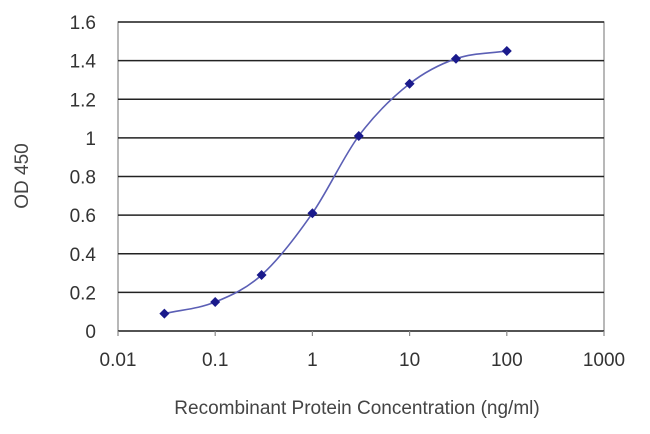 Image resolution: width=650 pixels, height=434 pixels. What do you see at coordinates (83, 23) in the screenshot?
I see `y-tick-label: 1.6` at bounding box center [83, 23].